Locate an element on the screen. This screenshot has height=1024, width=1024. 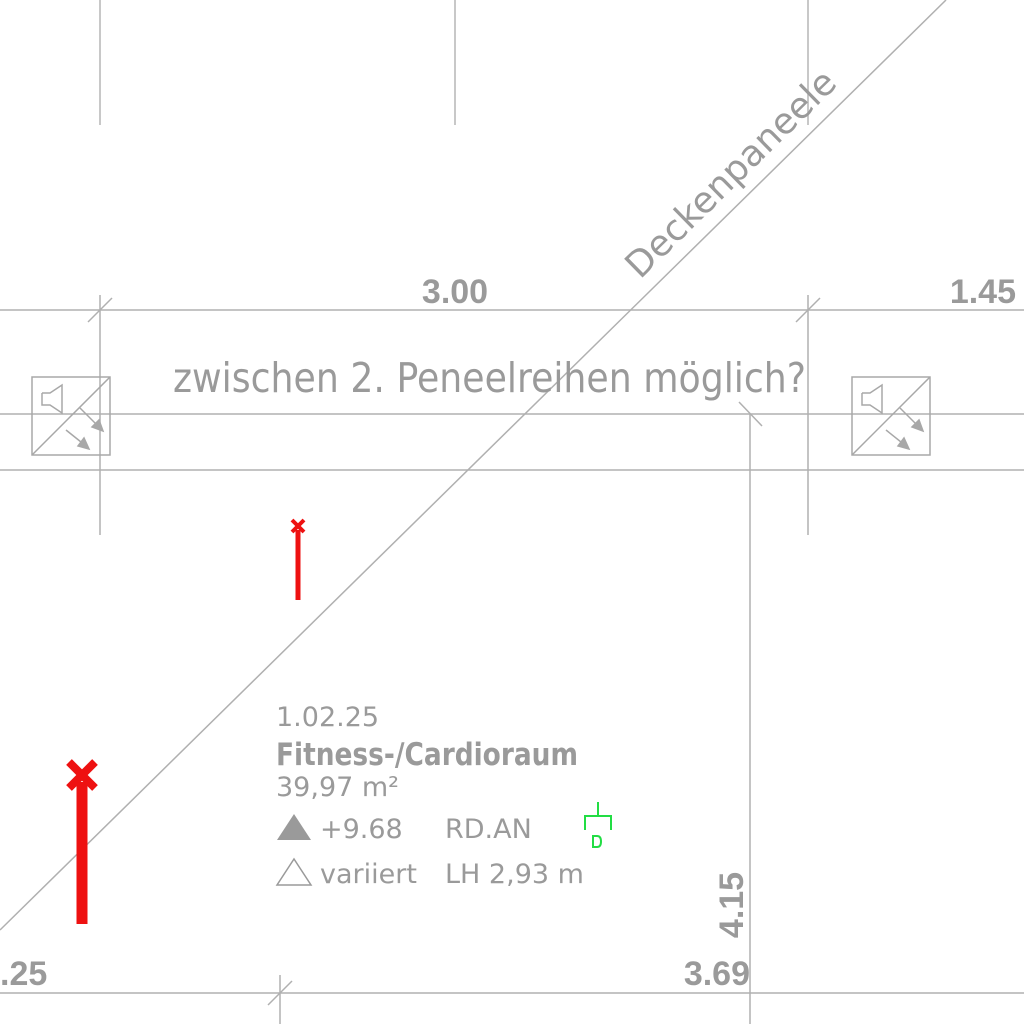
level-outline-triangle-icon is located at coordinates (294, 871).